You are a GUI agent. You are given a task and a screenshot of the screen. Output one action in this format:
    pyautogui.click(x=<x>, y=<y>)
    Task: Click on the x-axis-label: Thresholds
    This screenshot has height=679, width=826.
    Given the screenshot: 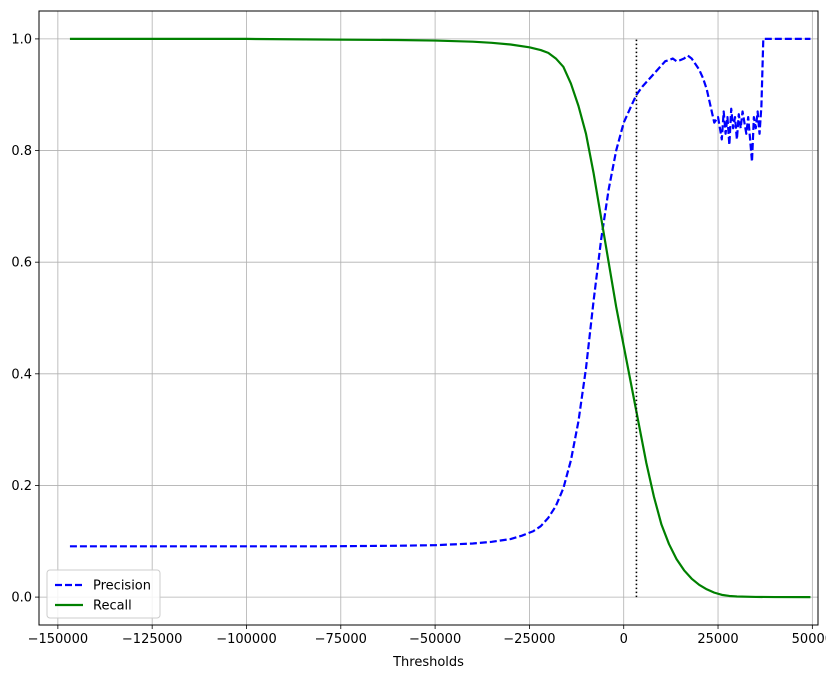 What is the action you would take?
    pyautogui.click(x=428, y=662)
    